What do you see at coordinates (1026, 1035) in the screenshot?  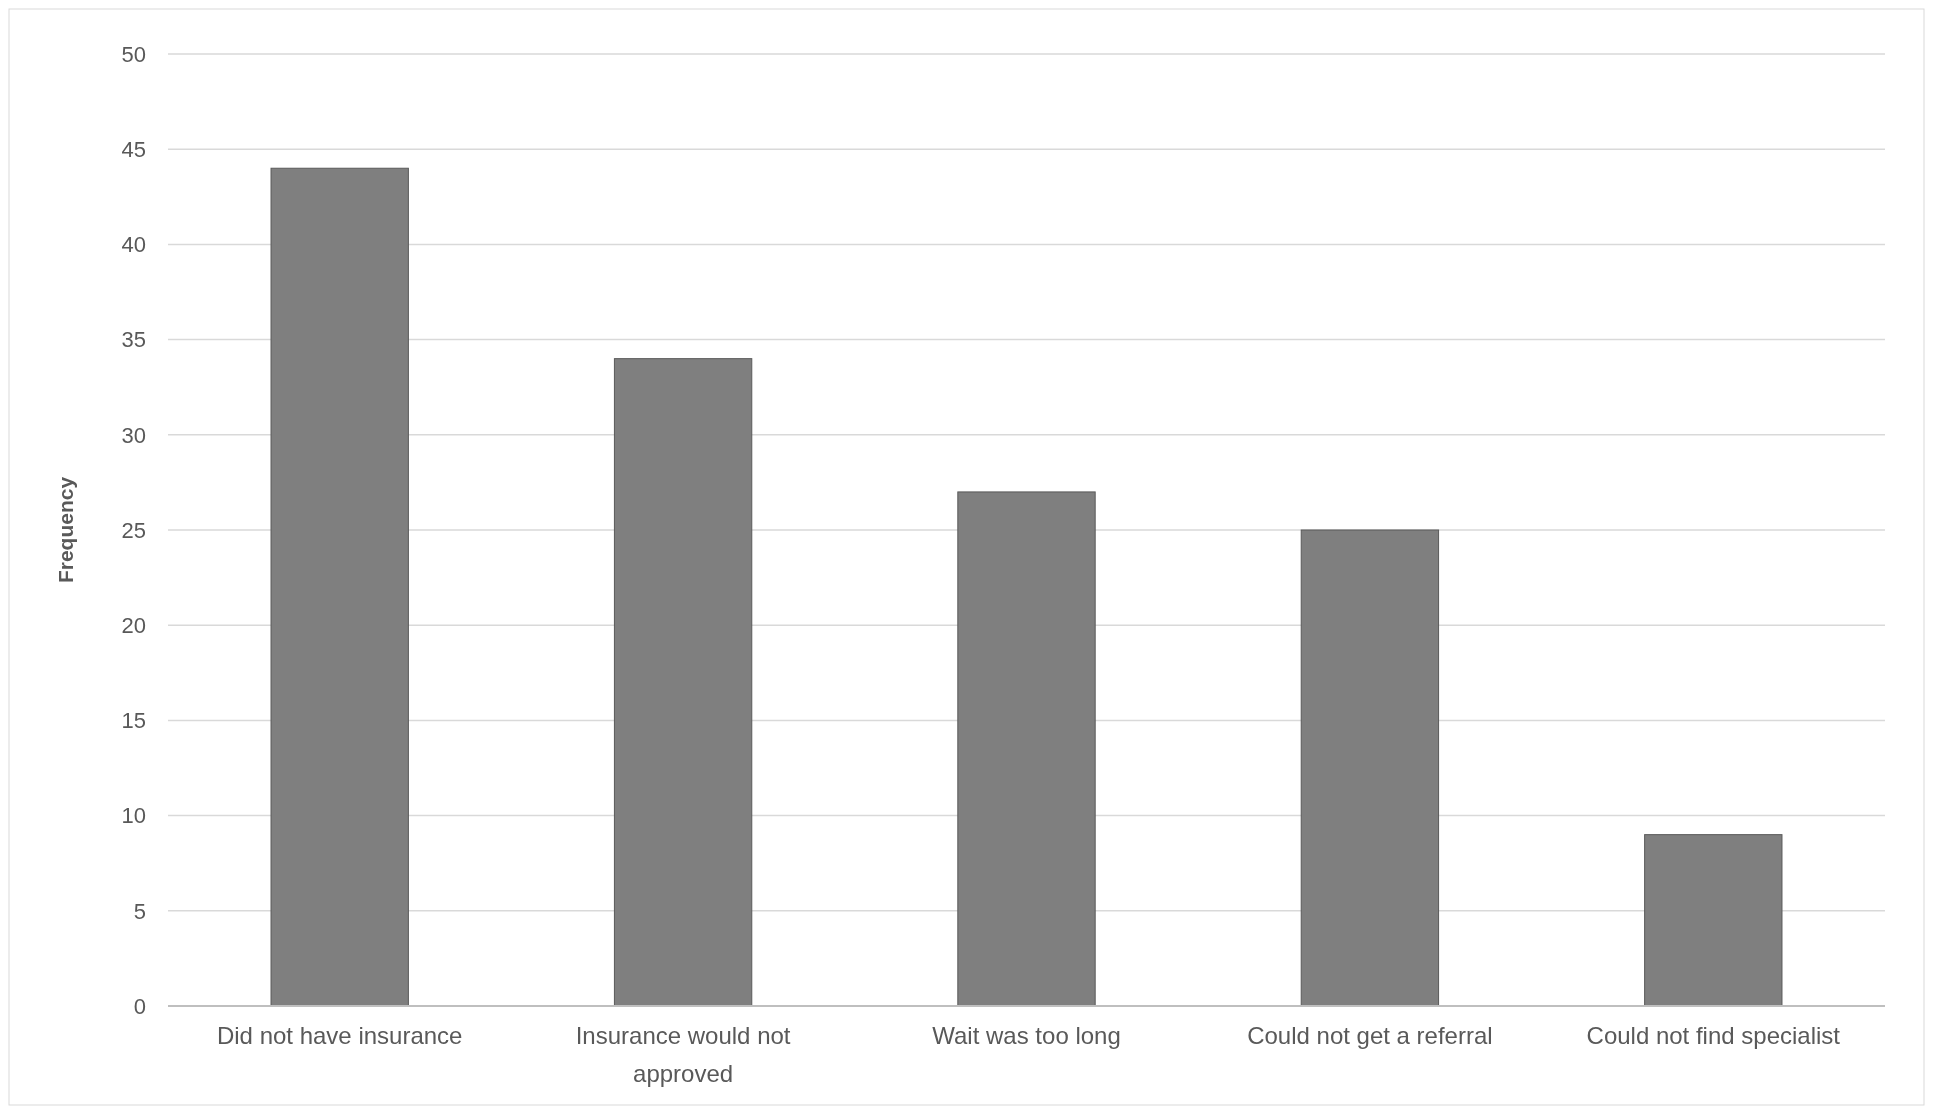 I see `x-tick-label: Wait was too long` at bounding box center [1026, 1035].